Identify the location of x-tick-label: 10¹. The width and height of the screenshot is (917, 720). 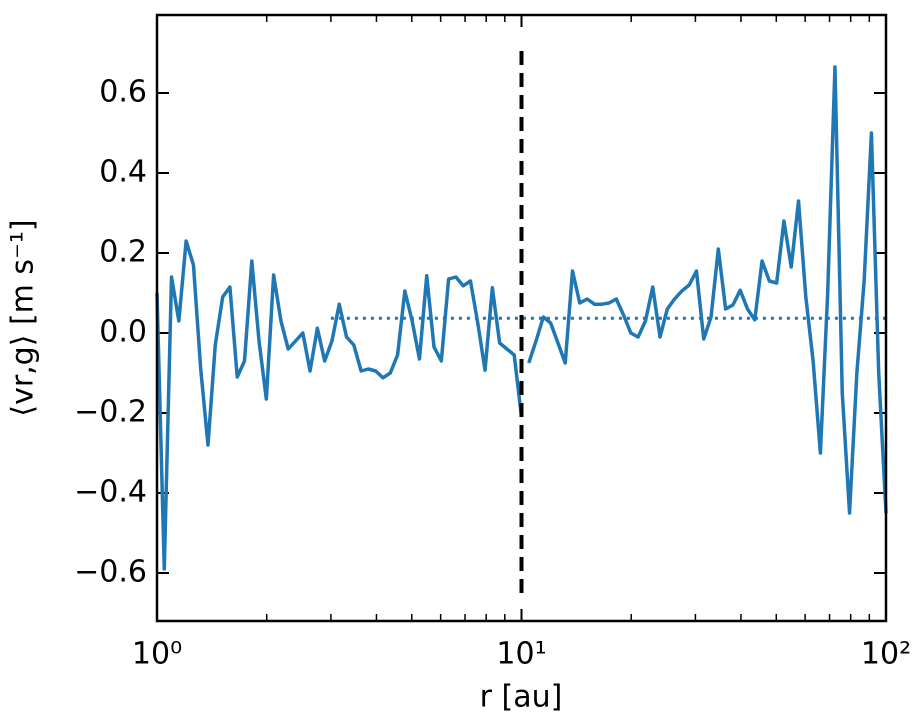
(521, 654).